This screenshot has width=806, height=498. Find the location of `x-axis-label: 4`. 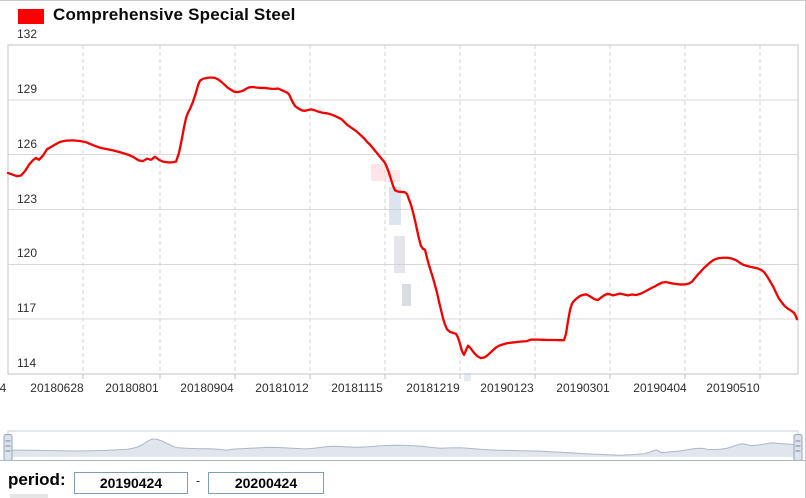

x-axis-label: 4 is located at coordinates (3, 388).